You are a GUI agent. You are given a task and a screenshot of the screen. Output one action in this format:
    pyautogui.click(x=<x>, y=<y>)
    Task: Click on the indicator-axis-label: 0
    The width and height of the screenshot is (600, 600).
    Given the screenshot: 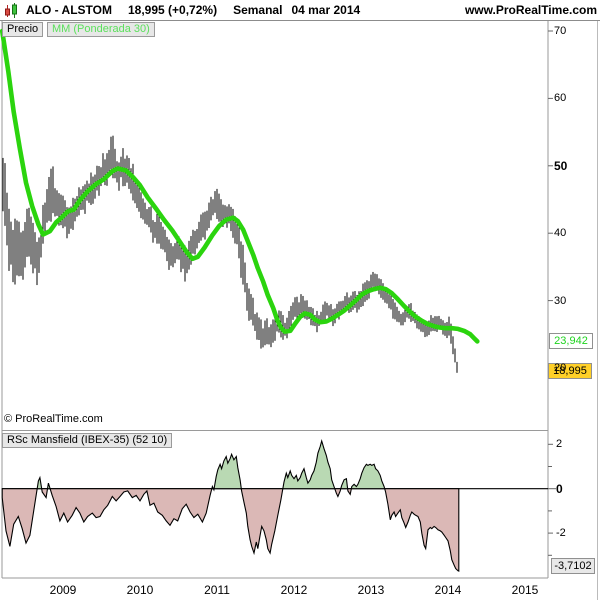 What is the action you would take?
    pyautogui.click(x=559, y=488)
    